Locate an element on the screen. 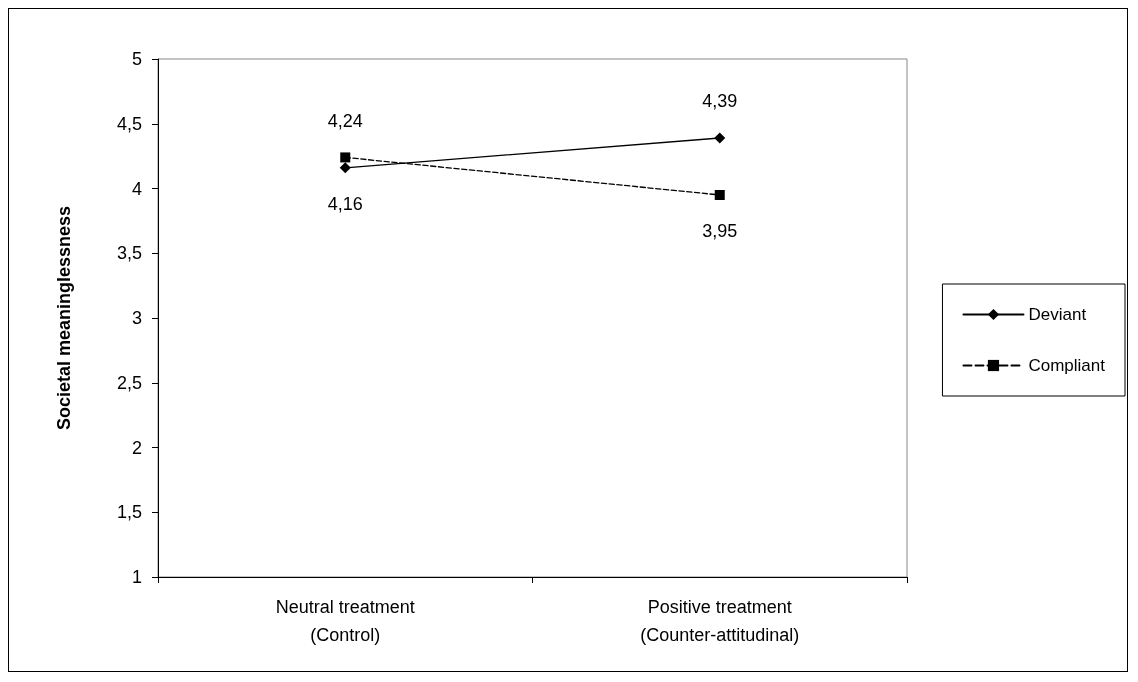 Image resolution: width=1138 pixels, height=682 pixels. y-tick-label: 4,5 is located at coordinates (129, 123).